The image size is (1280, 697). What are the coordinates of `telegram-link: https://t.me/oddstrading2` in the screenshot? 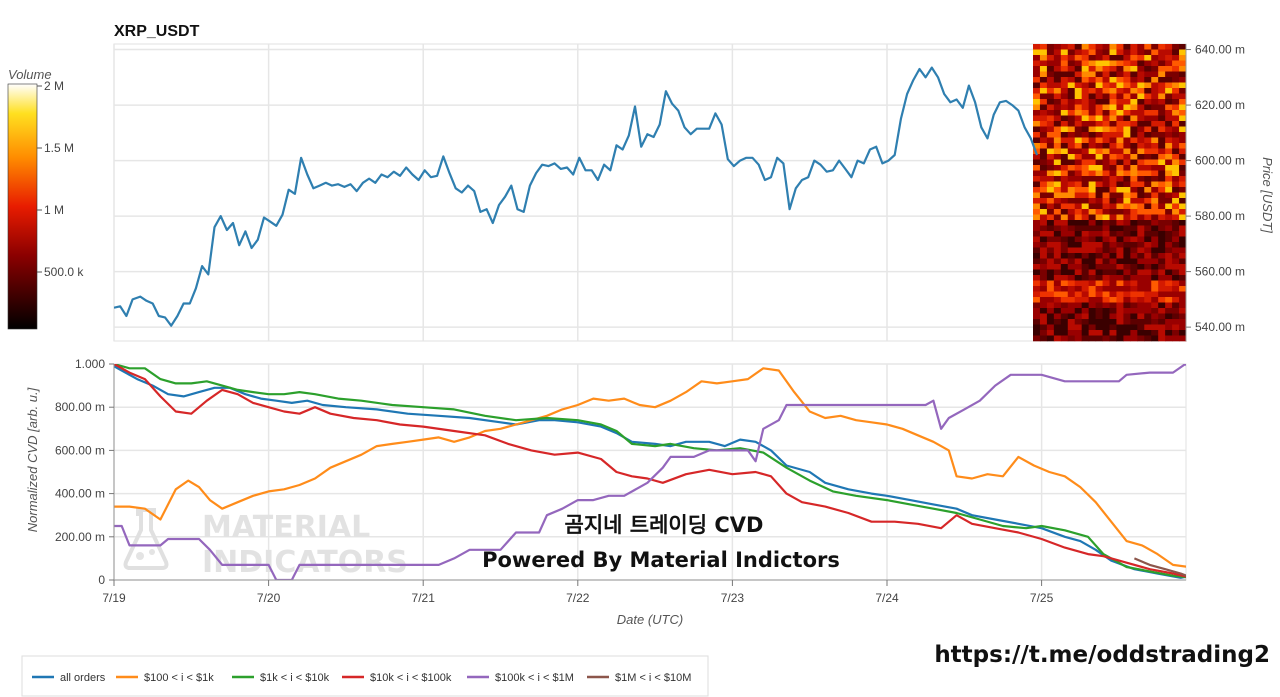 It's located at (1102, 655).